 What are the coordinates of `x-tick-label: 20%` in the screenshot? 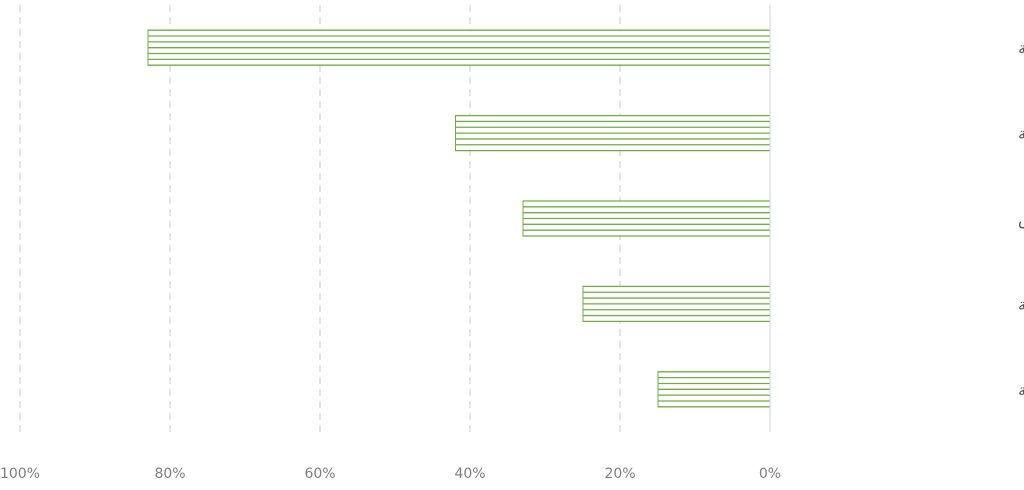 It's located at (619, 474).